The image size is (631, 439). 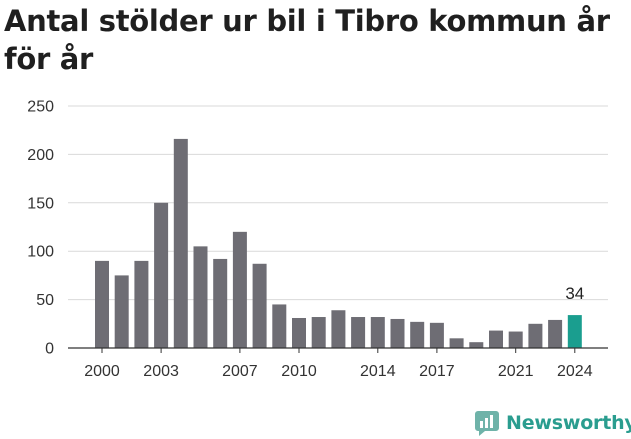 I want to click on y-tick-label: 0, so click(x=49, y=349).